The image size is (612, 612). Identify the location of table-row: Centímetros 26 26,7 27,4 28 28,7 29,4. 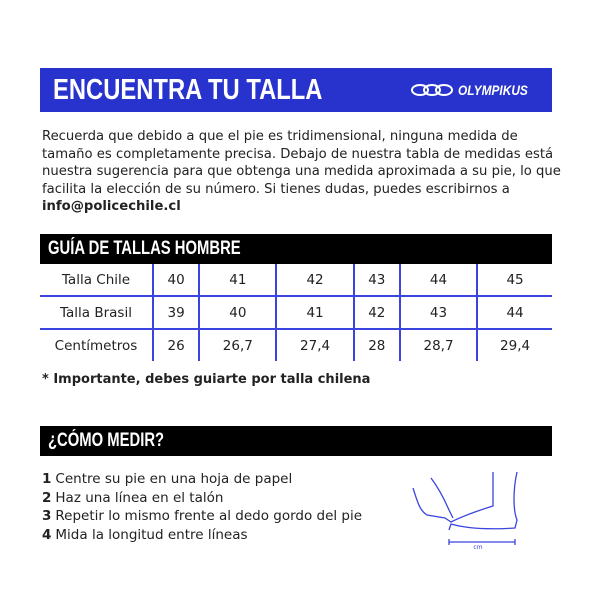
(296, 345).